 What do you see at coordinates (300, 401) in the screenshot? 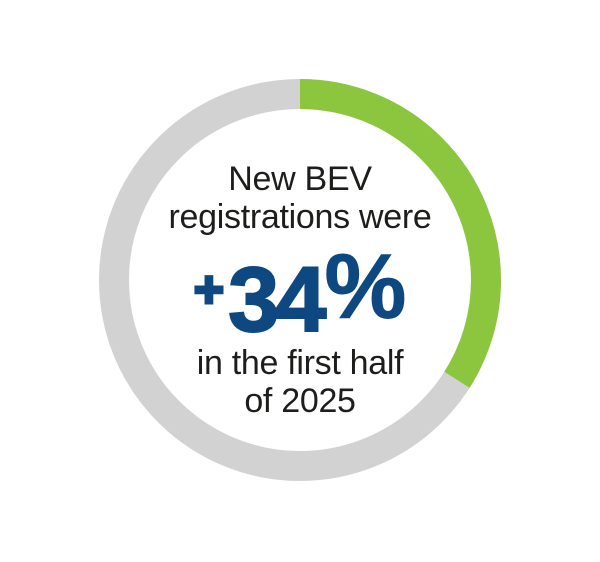
I see `center-label-line4: of 2025` at bounding box center [300, 401].